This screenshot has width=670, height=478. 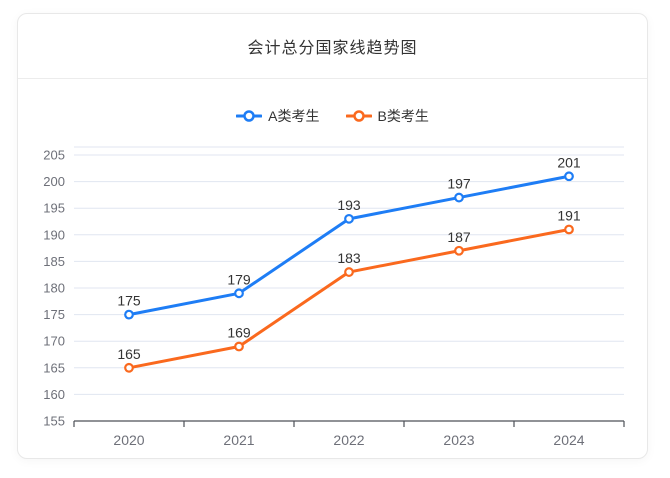 I want to click on y-axis-label: 200, so click(x=54, y=181).